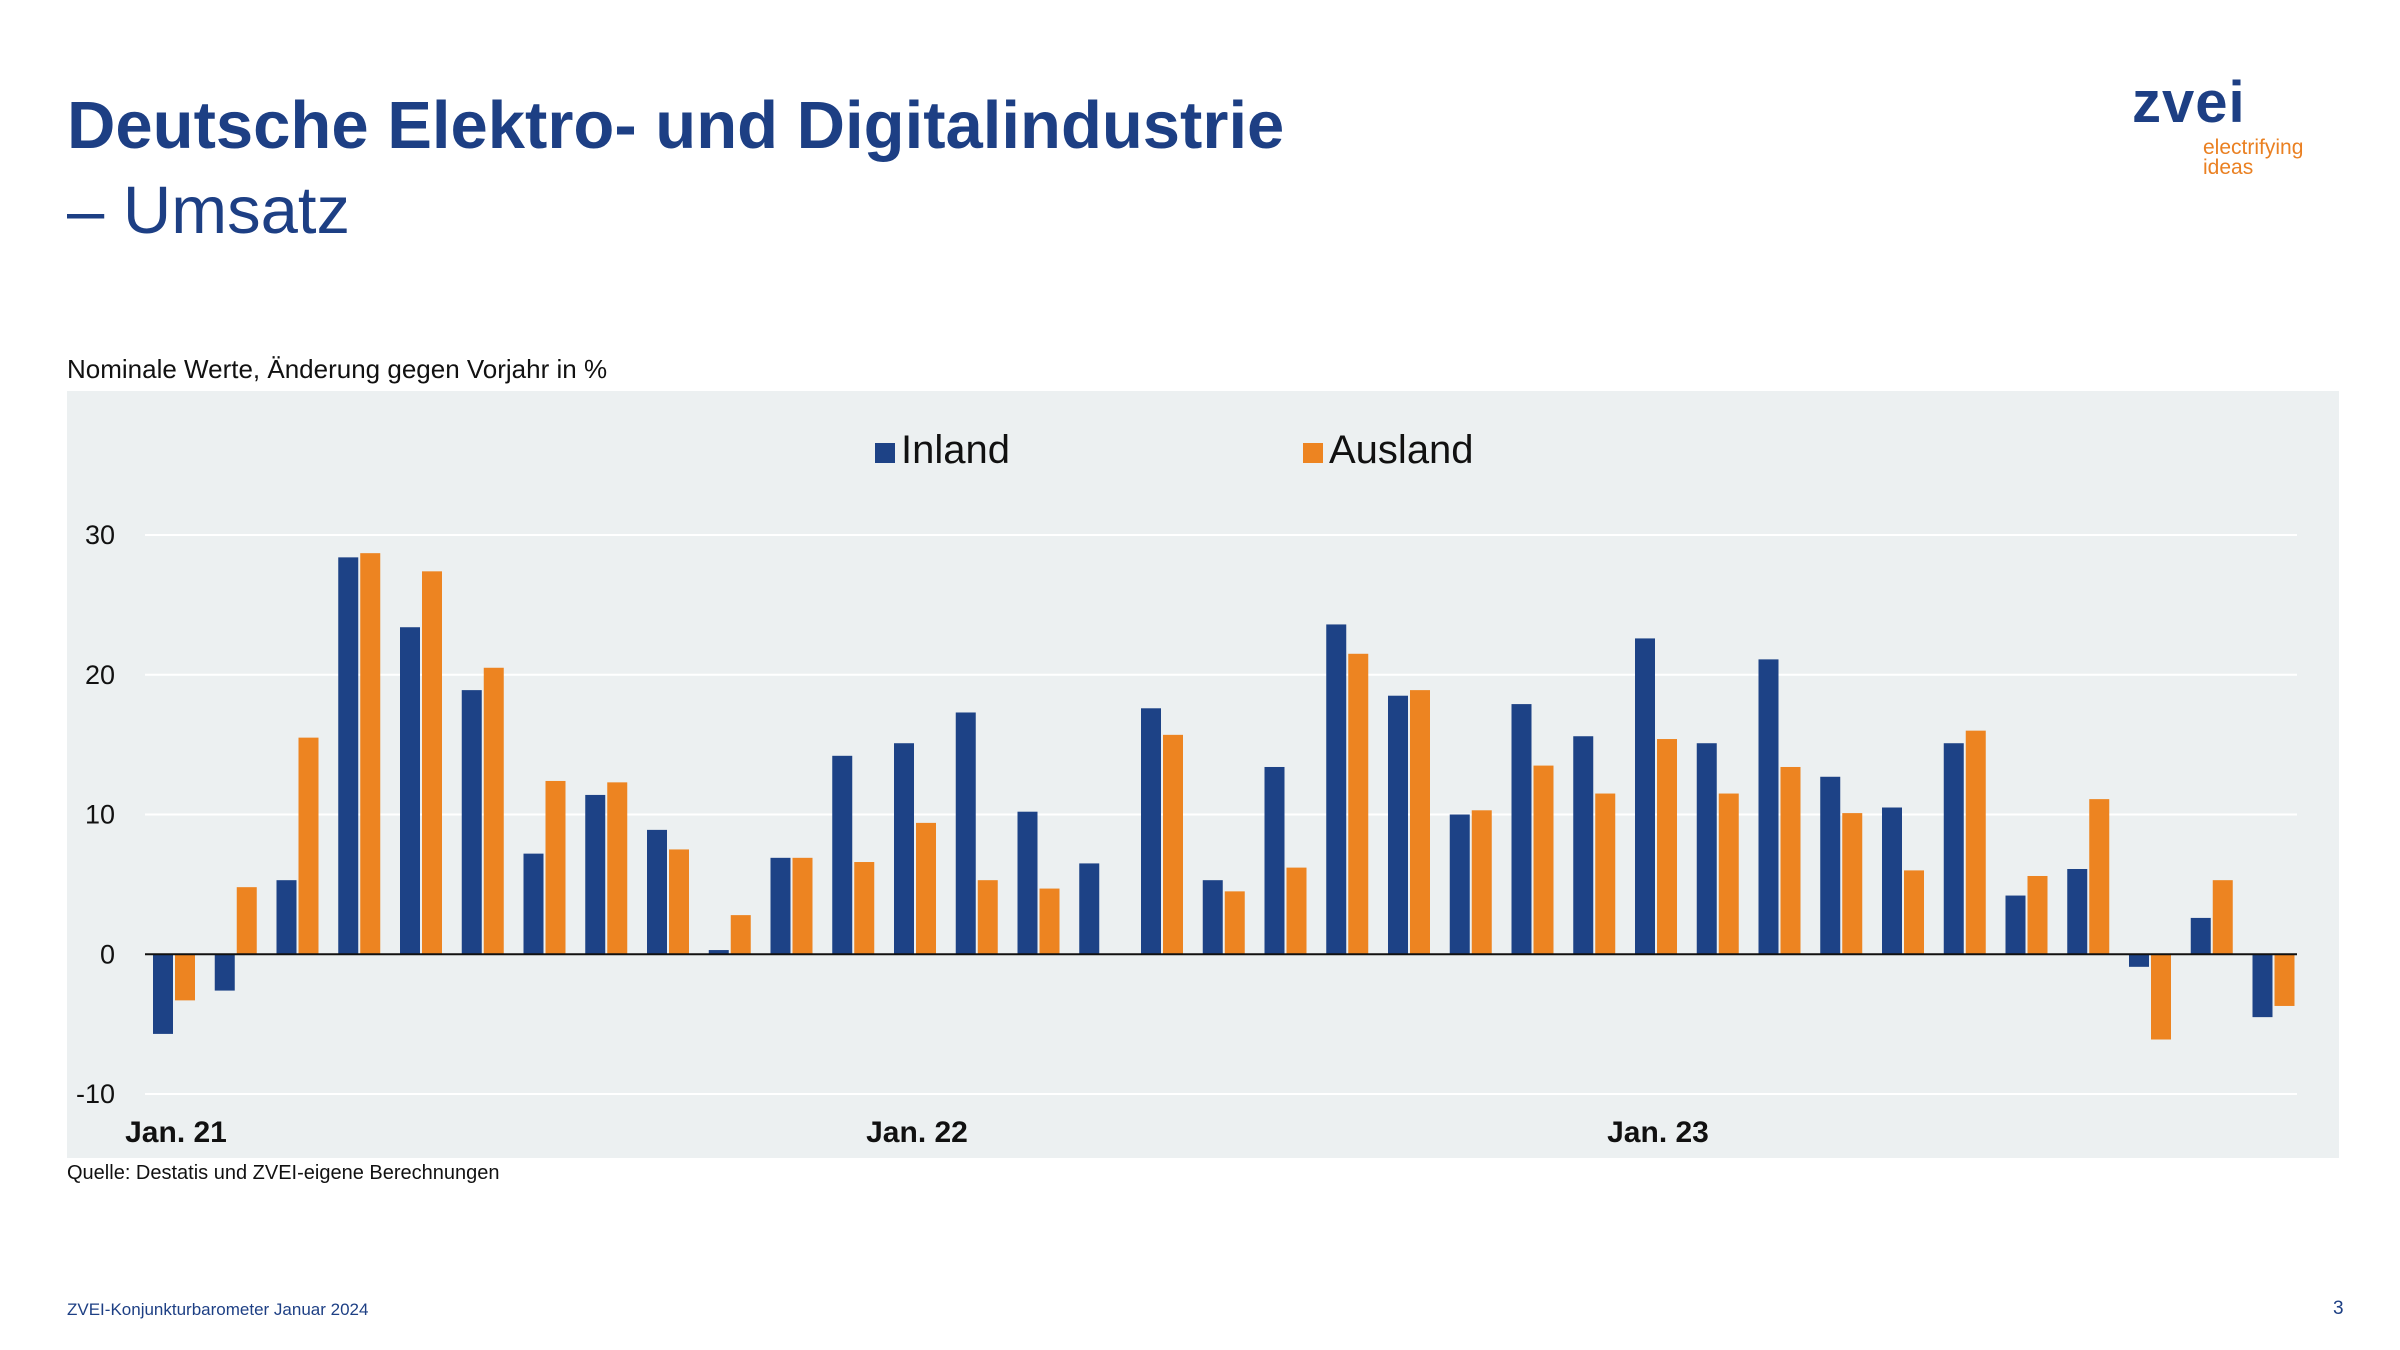  What do you see at coordinates (1313, 453) in the screenshot?
I see `legend-swatch-ausland` at bounding box center [1313, 453].